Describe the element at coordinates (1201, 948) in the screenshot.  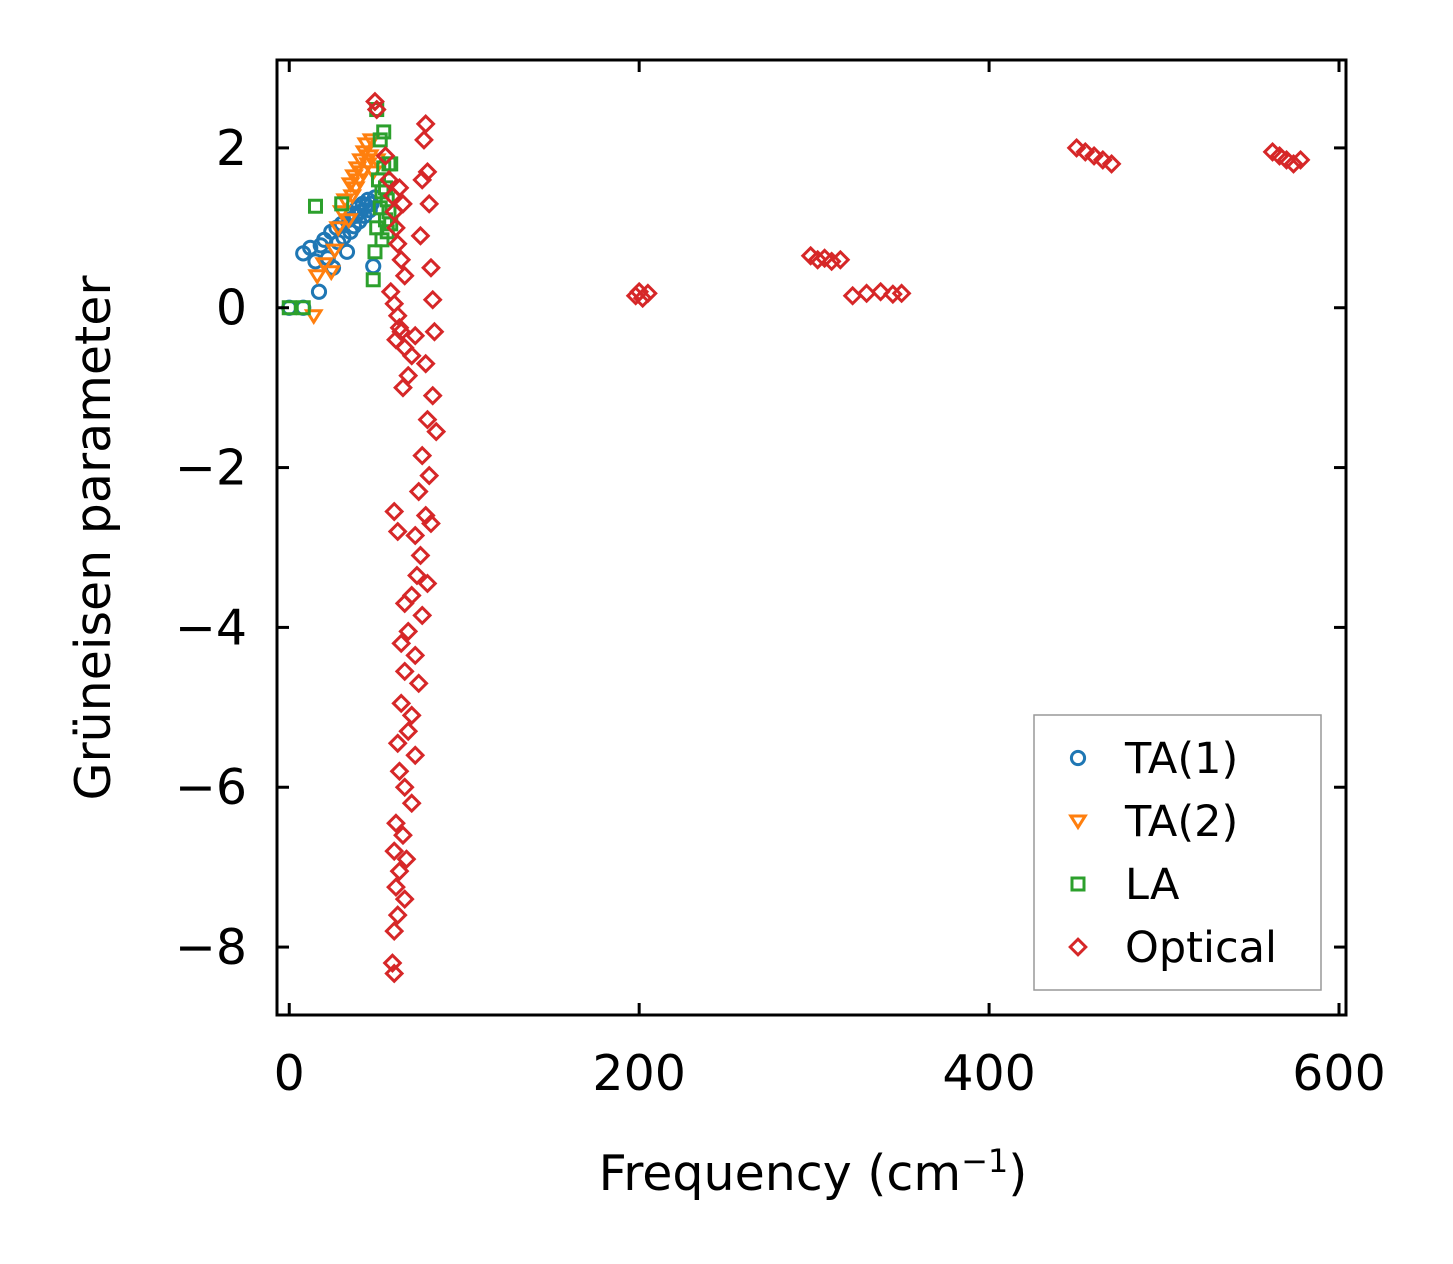
I see `legend-label: Optical` at that location.